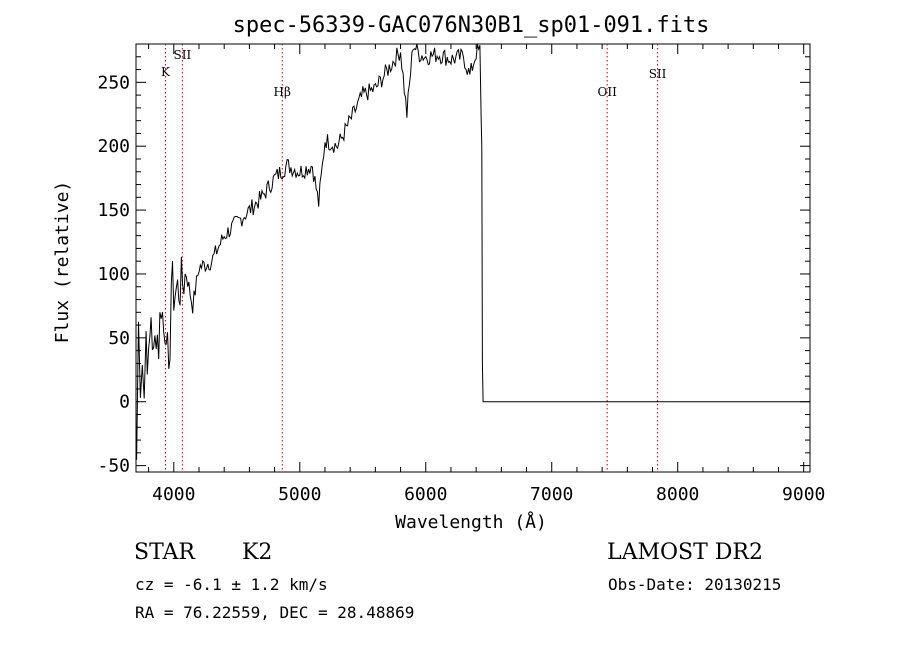 The width and height of the screenshot is (900, 649). What do you see at coordinates (119, 338) in the screenshot?
I see `y-tick-label: 50` at bounding box center [119, 338].